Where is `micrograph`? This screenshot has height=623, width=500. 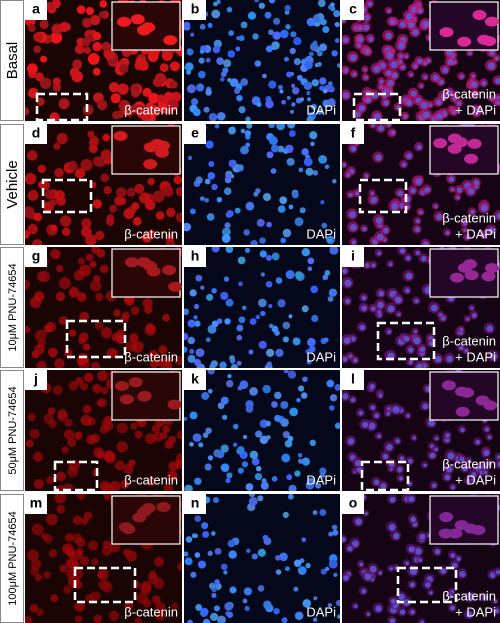 micrograph is located at coordinates (262, 60).